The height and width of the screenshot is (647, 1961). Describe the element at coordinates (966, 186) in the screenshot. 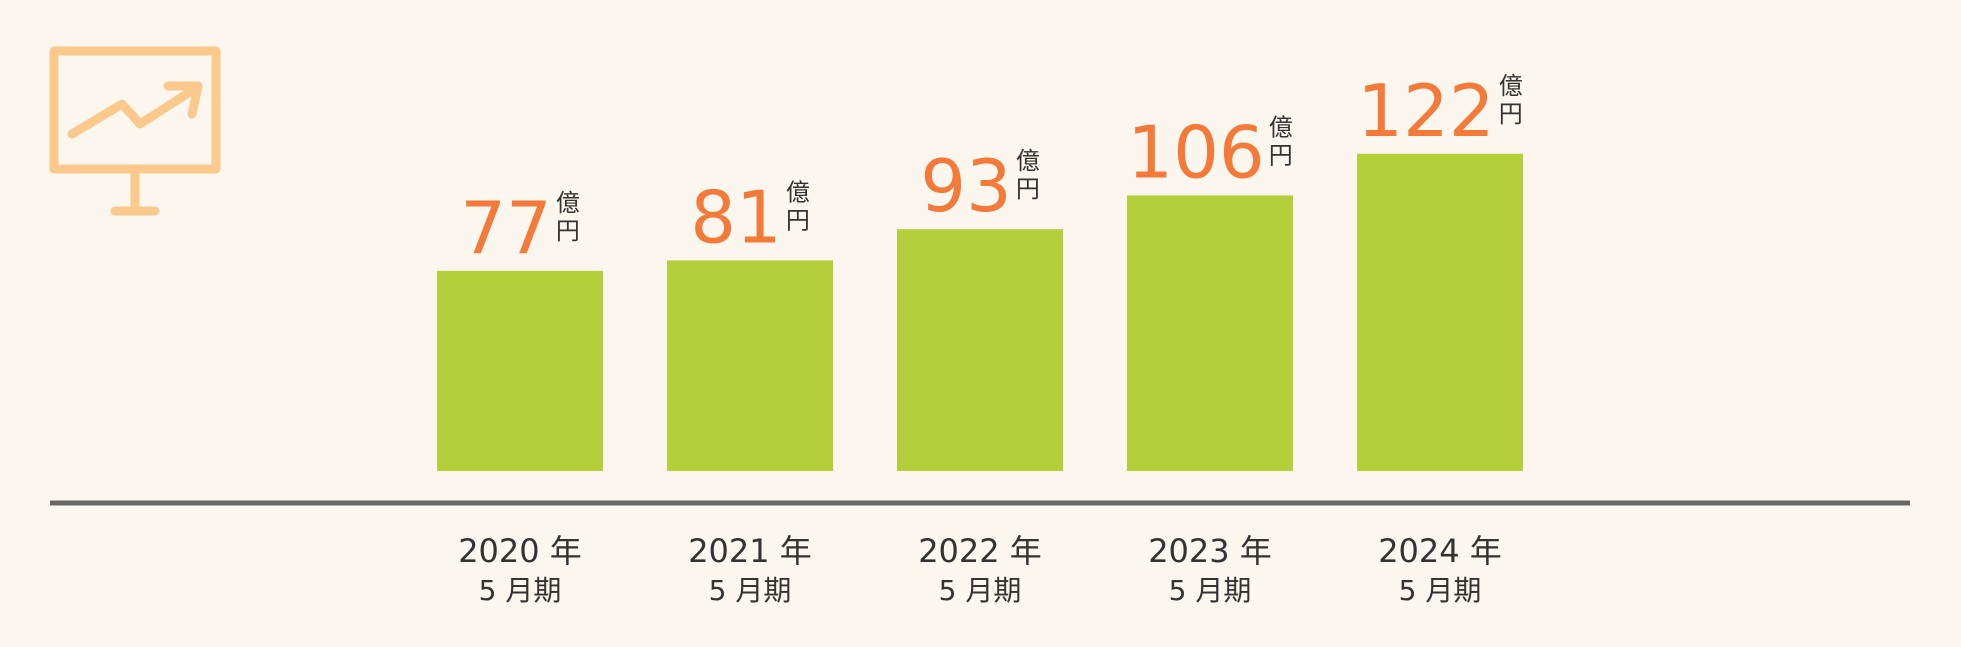

I see `value-label: 93` at that location.